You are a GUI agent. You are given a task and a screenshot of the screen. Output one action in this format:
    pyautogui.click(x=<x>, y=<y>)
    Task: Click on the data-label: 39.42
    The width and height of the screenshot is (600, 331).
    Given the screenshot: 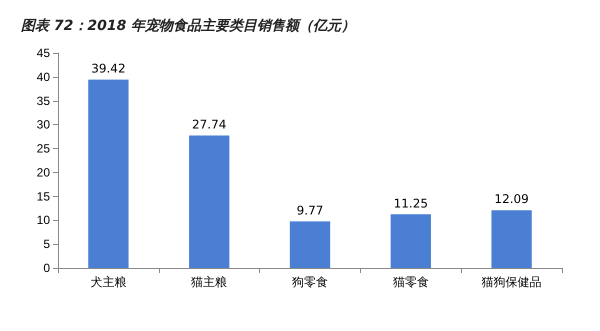 What is the action you would take?
    pyautogui.click(x=108, y=69)
    